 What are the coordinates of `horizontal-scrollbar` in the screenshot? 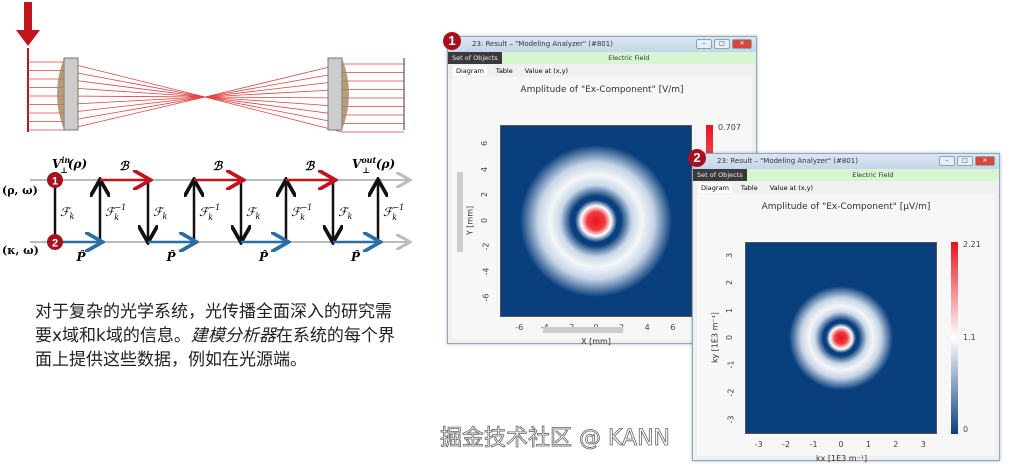 It's located at (583, 330).